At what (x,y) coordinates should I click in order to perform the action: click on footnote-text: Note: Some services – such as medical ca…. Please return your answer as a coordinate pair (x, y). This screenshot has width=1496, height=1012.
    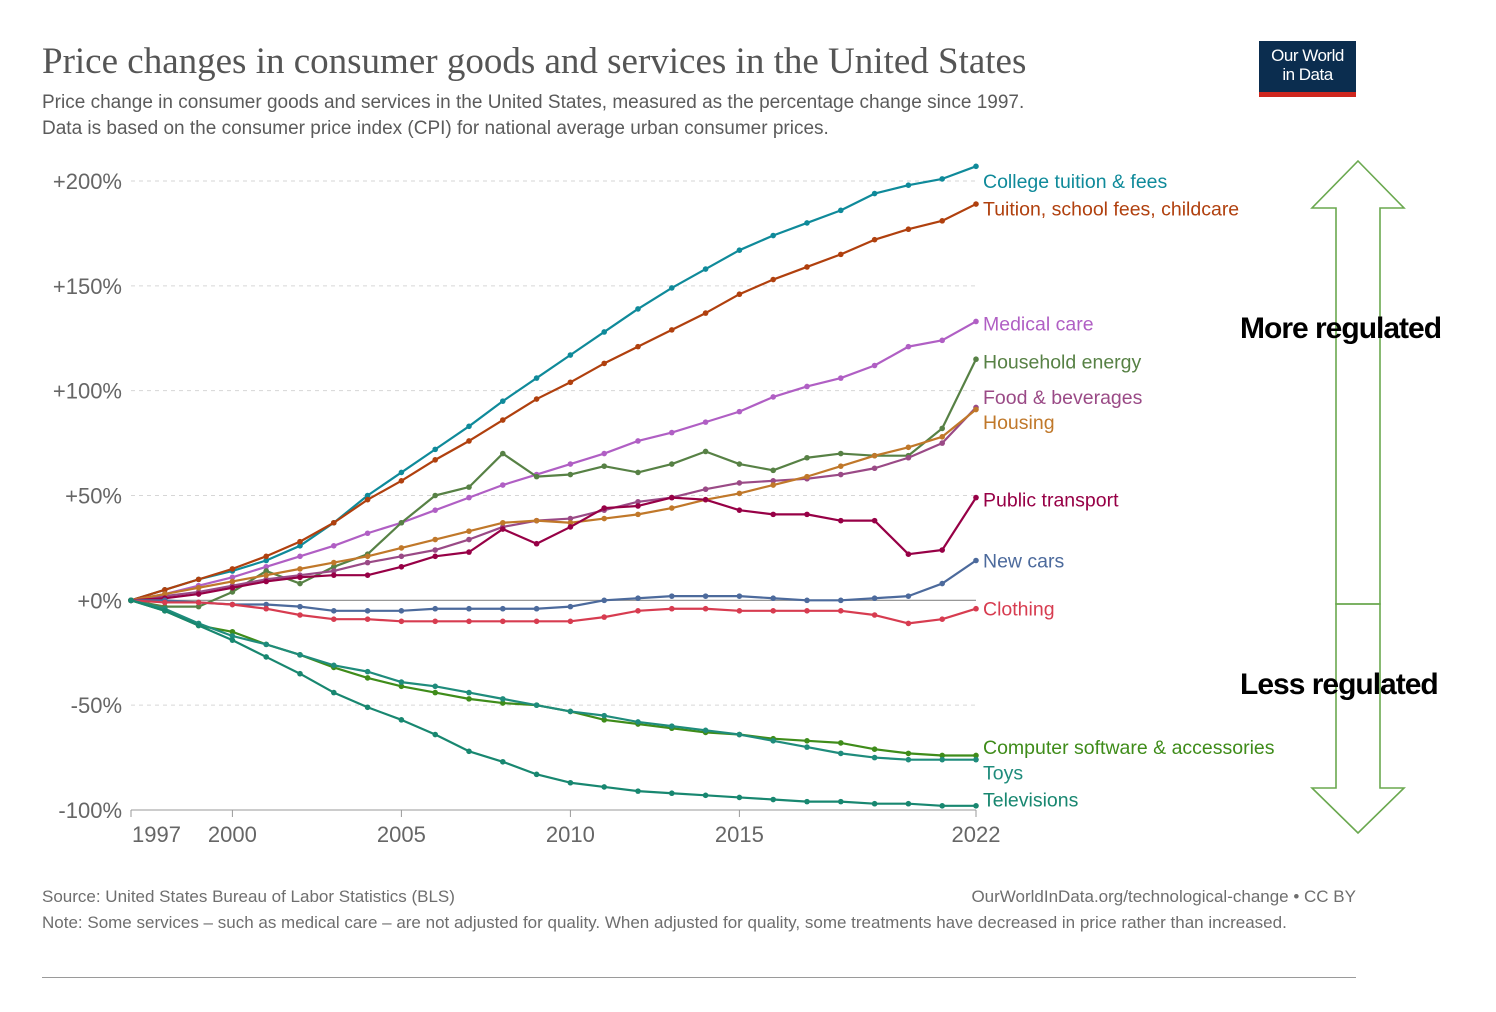
    Looking at the image, I should click on (664, 922).